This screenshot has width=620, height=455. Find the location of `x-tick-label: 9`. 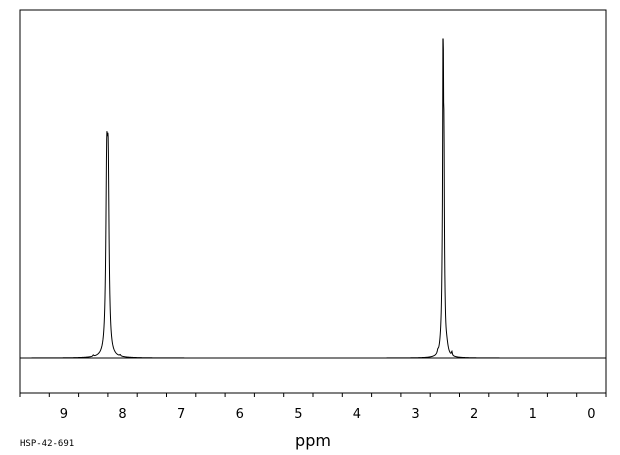

x-tick-label: 9 is located at coordinates (64, 414).